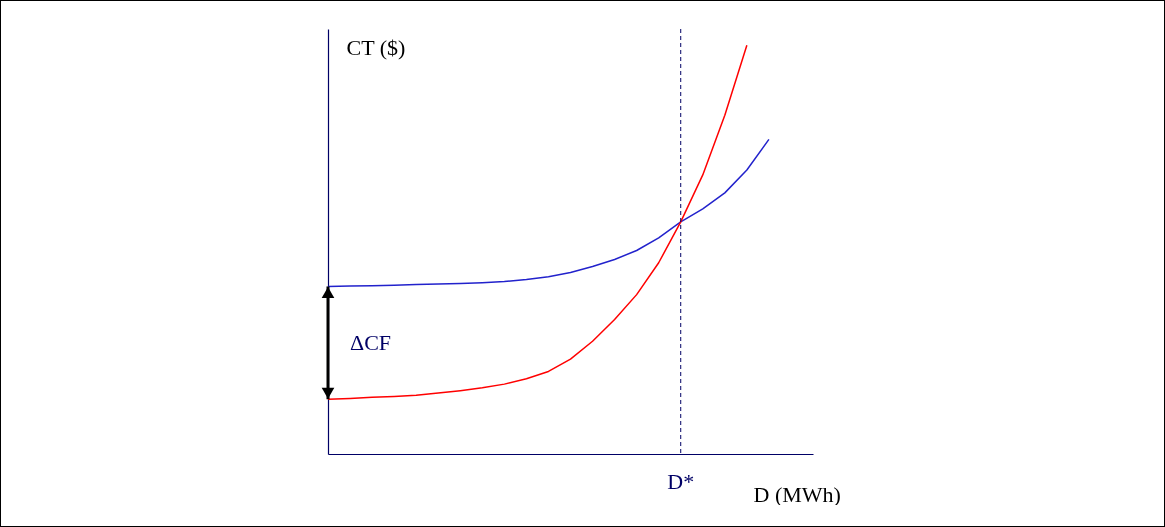  I want to click on annotation: ΔCF, so click(371, 342).